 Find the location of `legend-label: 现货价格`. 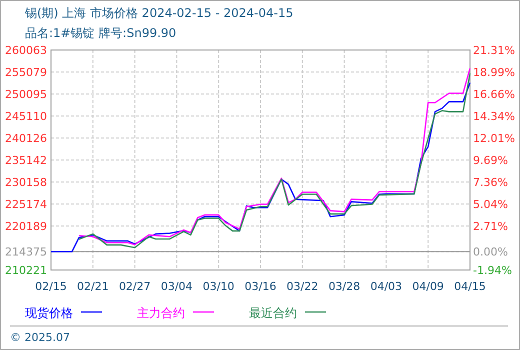

legend-label: 现货价格 is located at coordinates (49, 313).